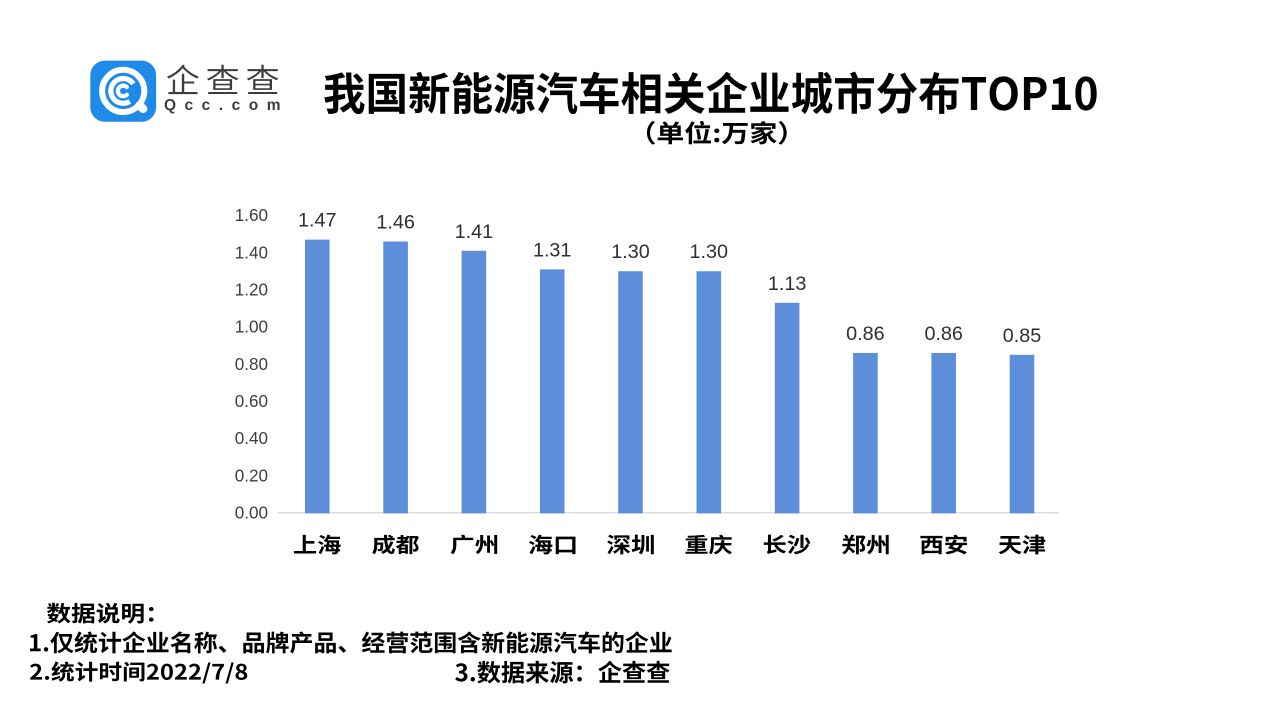 This screenshot has height=714, width=1268. I want to click on svg-text: 1.31, so click(552, 250).